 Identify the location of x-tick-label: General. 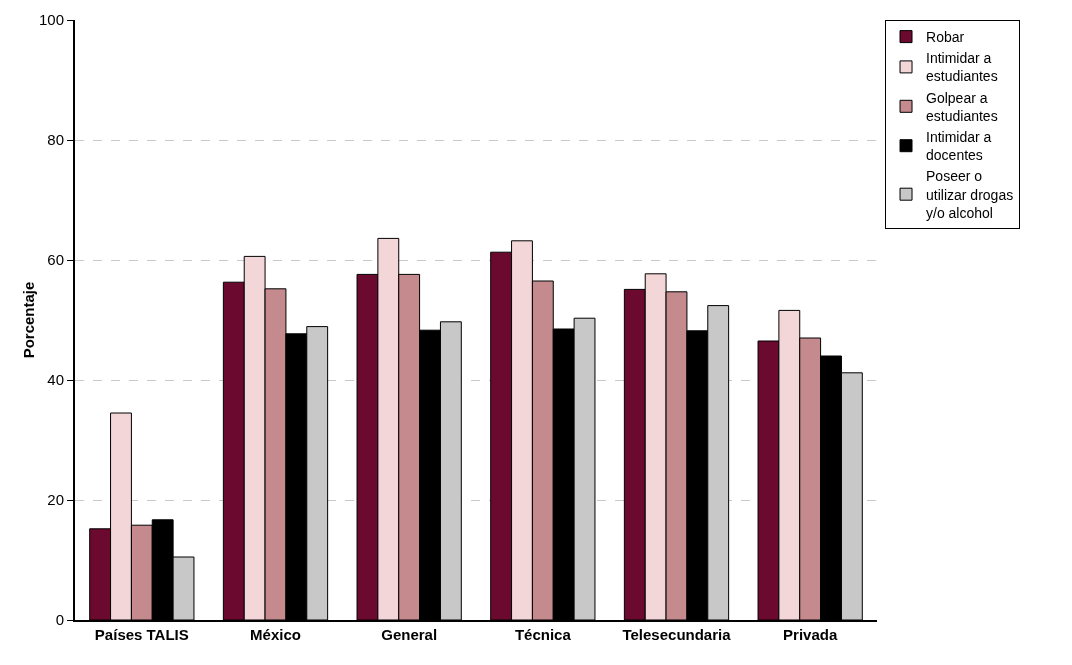
(409, 634).